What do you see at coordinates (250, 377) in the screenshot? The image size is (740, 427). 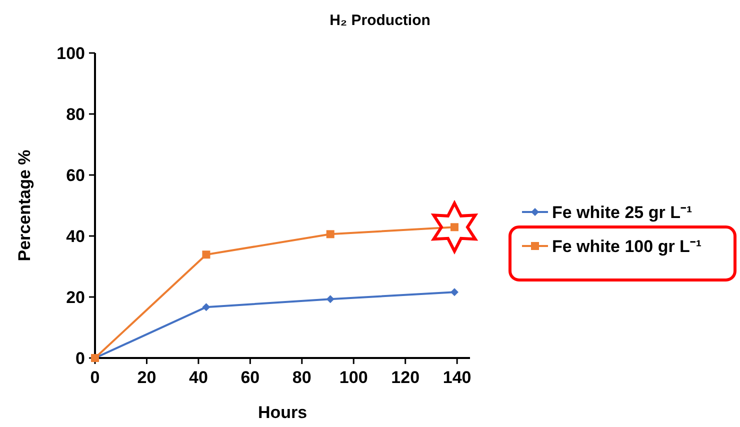 I see `x-tick-label: 60` at bounding box center [250, 377].